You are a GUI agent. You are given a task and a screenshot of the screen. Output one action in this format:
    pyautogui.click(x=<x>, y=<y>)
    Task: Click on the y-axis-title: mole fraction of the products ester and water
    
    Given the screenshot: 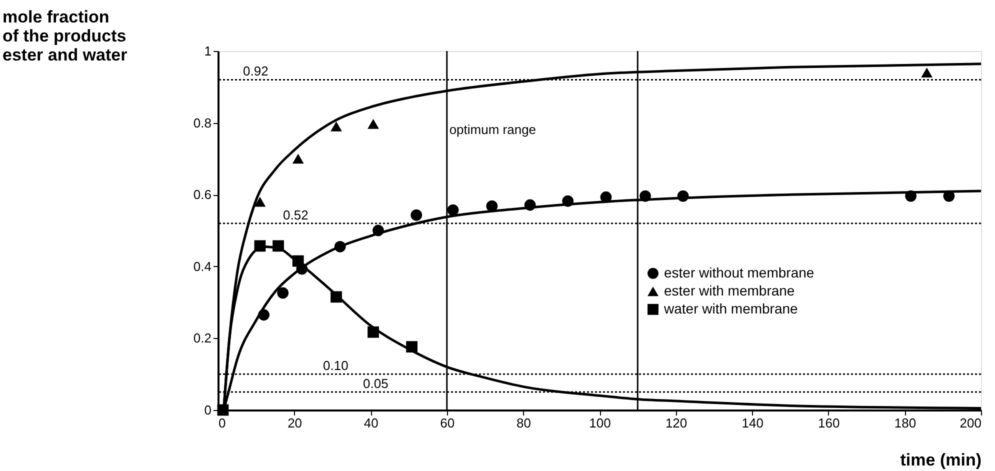 What is the action you would take?
    pyautogui.click(x=65, y=36)
    